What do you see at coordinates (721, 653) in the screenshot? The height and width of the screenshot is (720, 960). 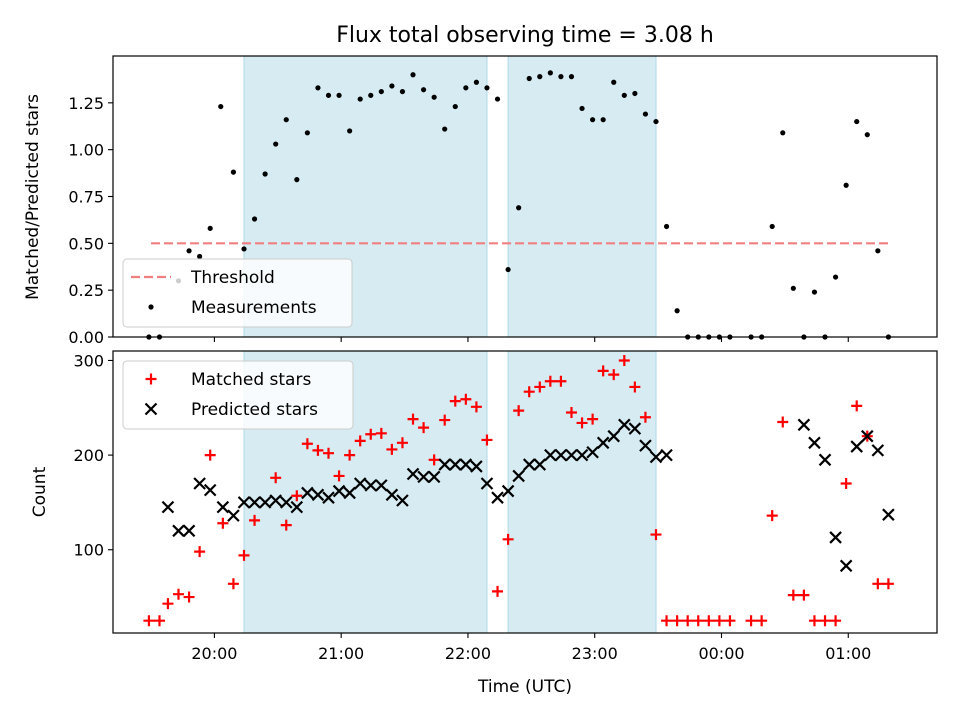 I see `x-tick-label: 00:00` at bounding box center [721, 653].